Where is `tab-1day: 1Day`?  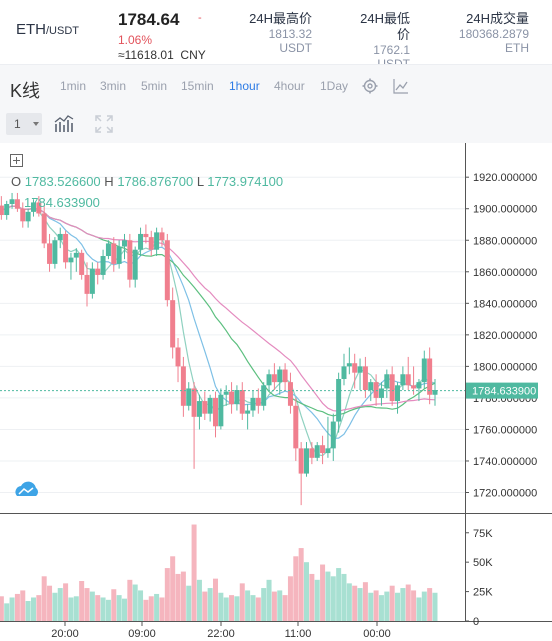 tab-1day: 1Day is located at coordinates (334, 86).